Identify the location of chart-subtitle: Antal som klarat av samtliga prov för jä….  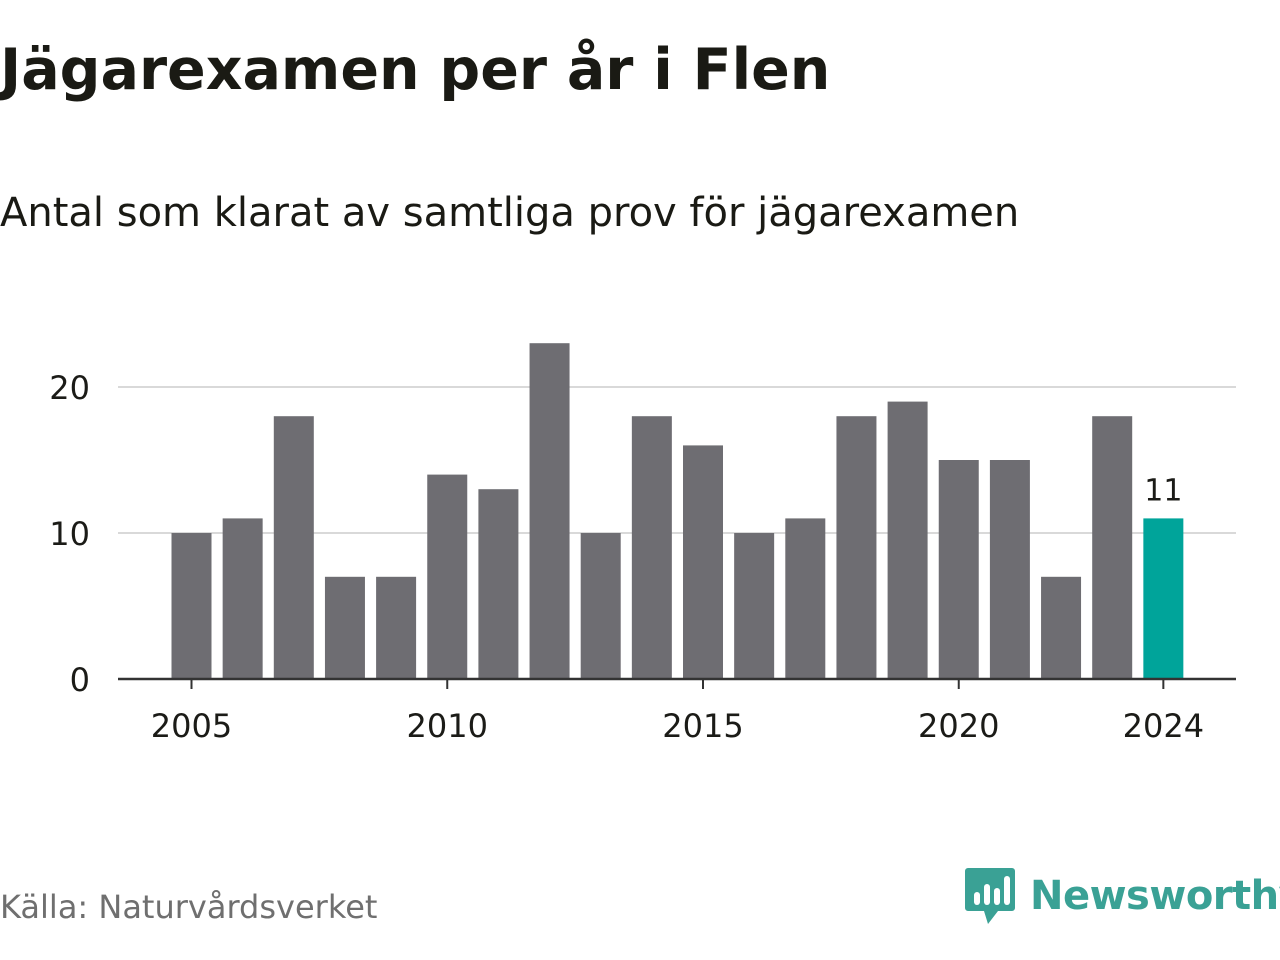
(510, 213).